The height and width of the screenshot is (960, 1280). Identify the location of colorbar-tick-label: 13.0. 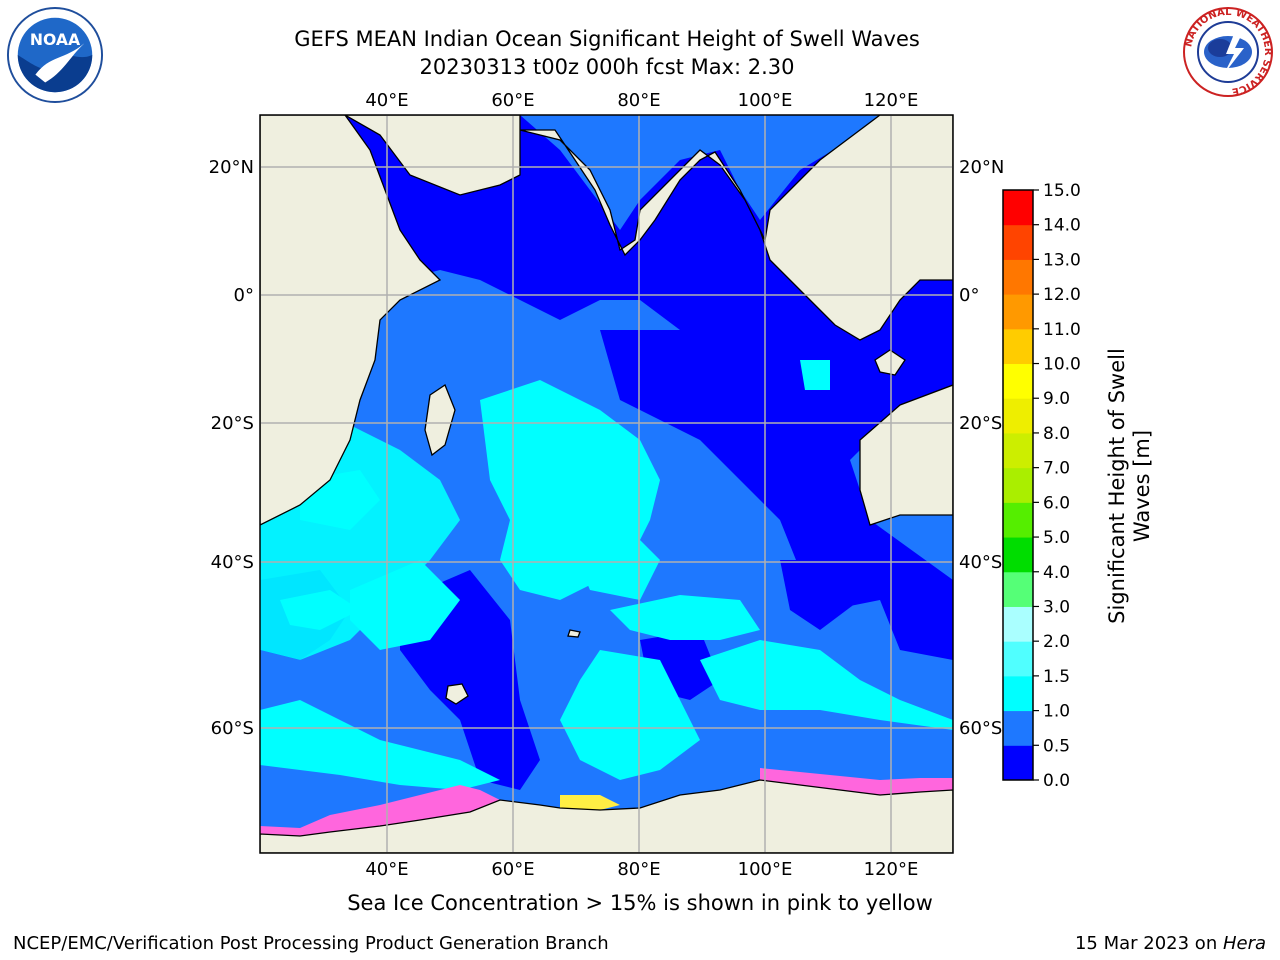
(1062, 260).